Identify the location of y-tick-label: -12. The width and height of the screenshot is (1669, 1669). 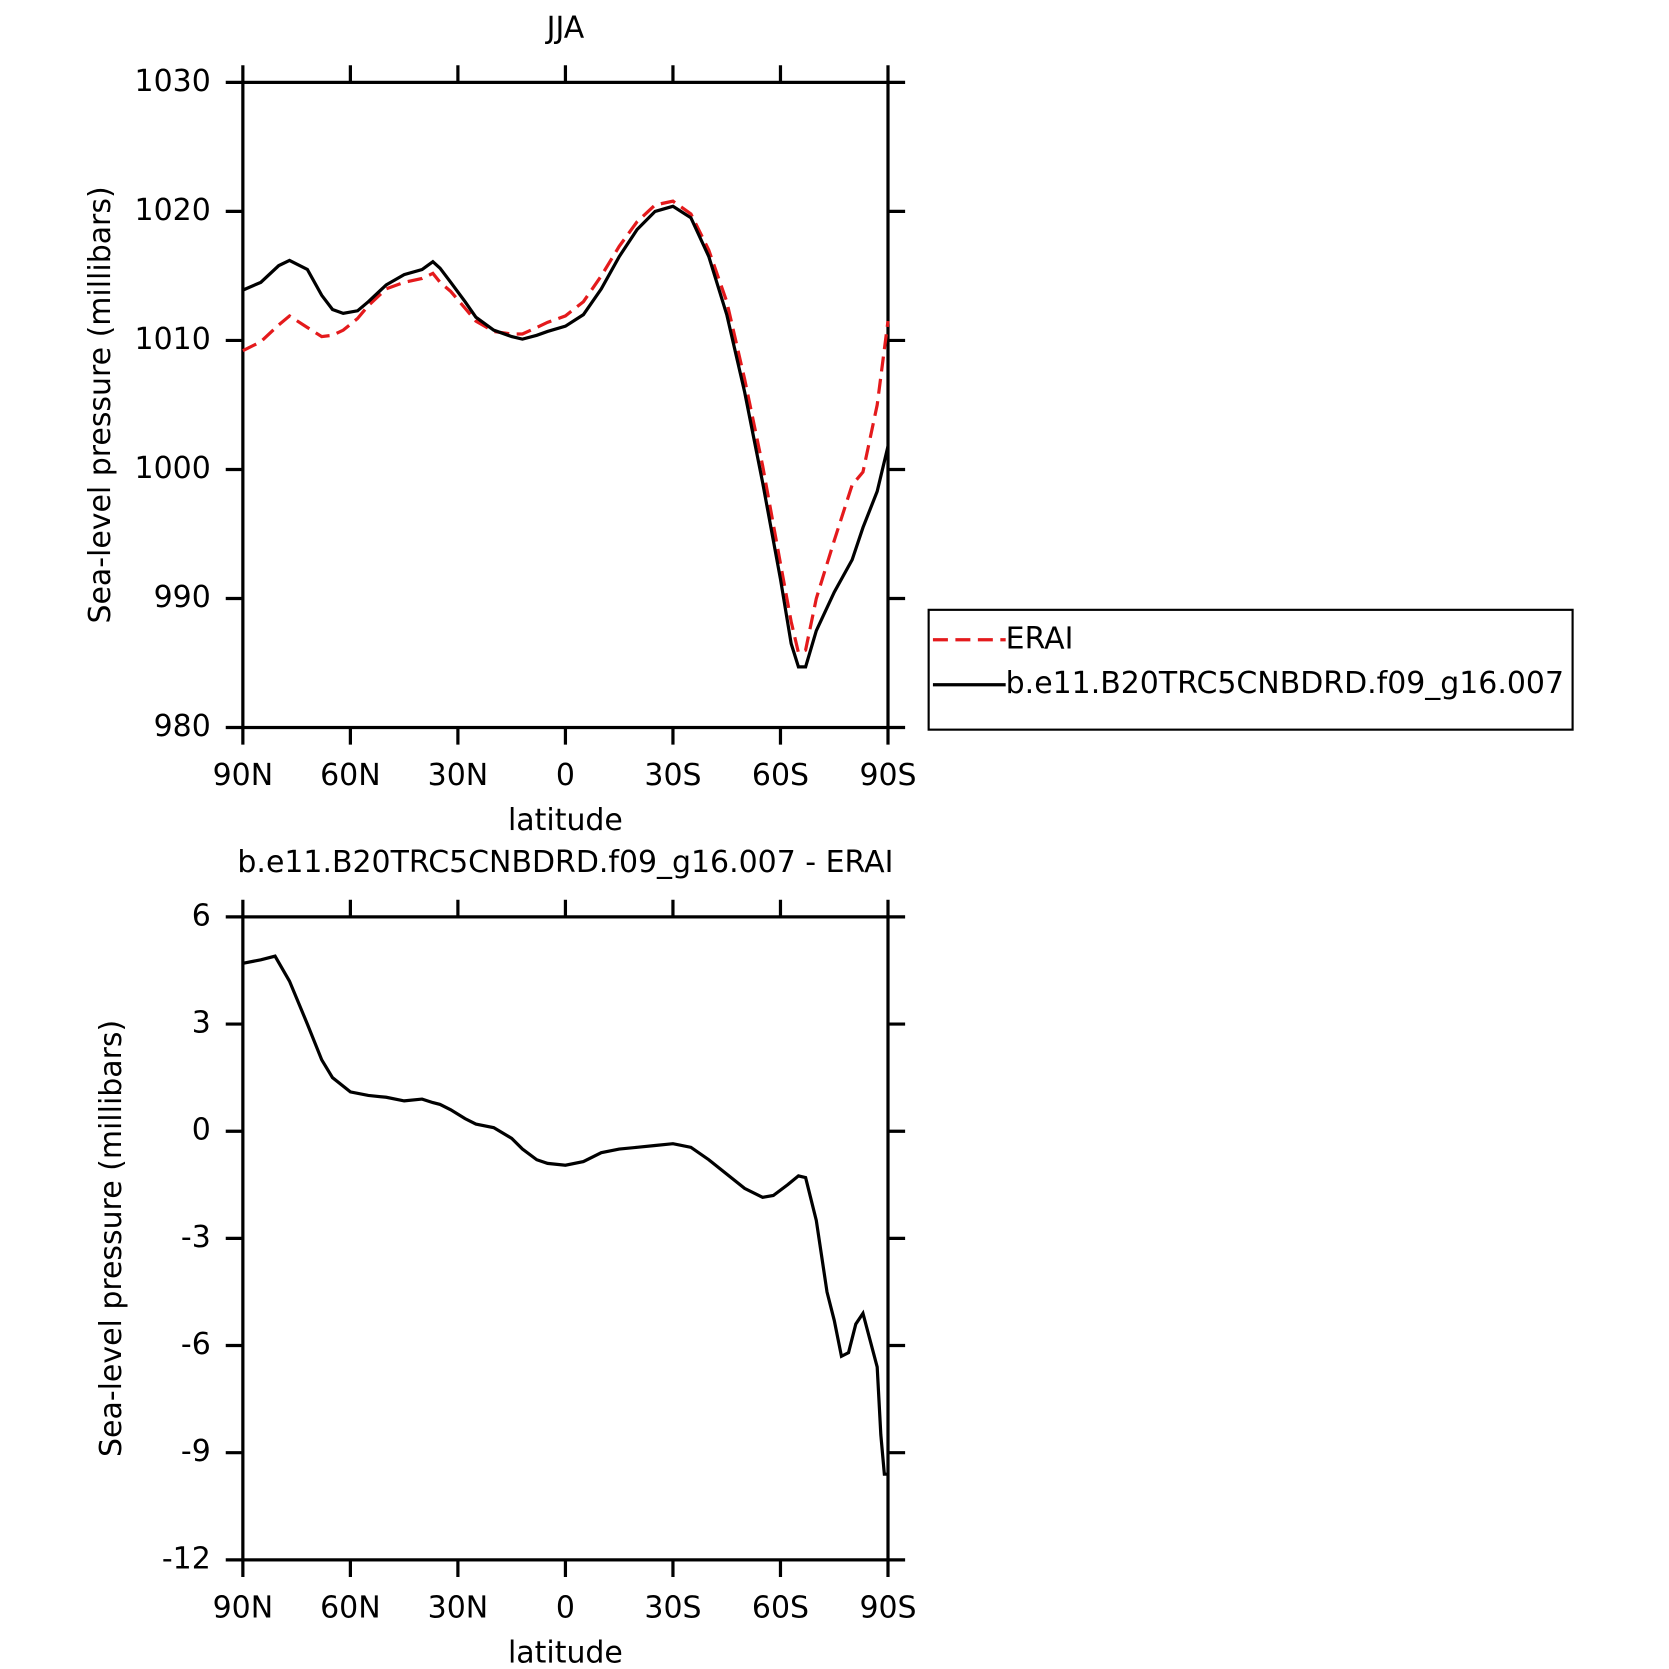
(186, 1558).